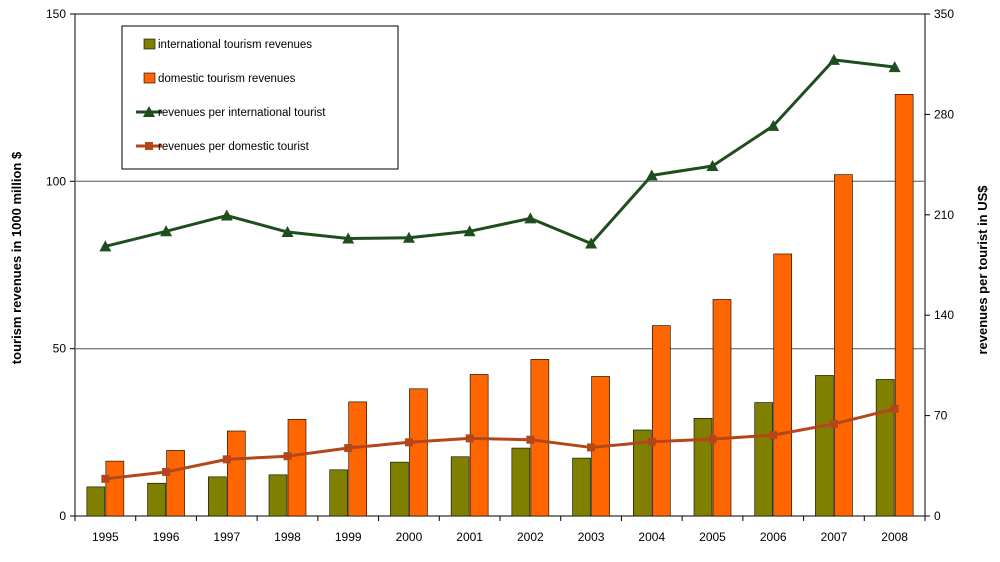 This screenshot has width=1000, height=562. I want to click on y-tick-label: 0, so click(62, 516).